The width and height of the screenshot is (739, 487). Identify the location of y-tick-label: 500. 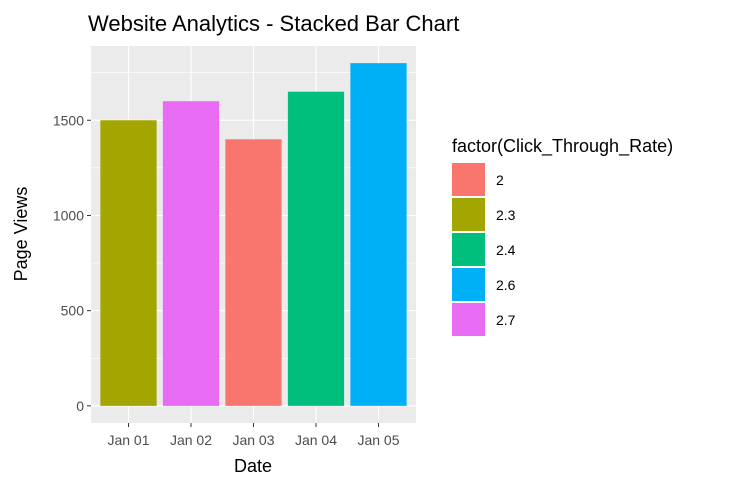
(73, 311).